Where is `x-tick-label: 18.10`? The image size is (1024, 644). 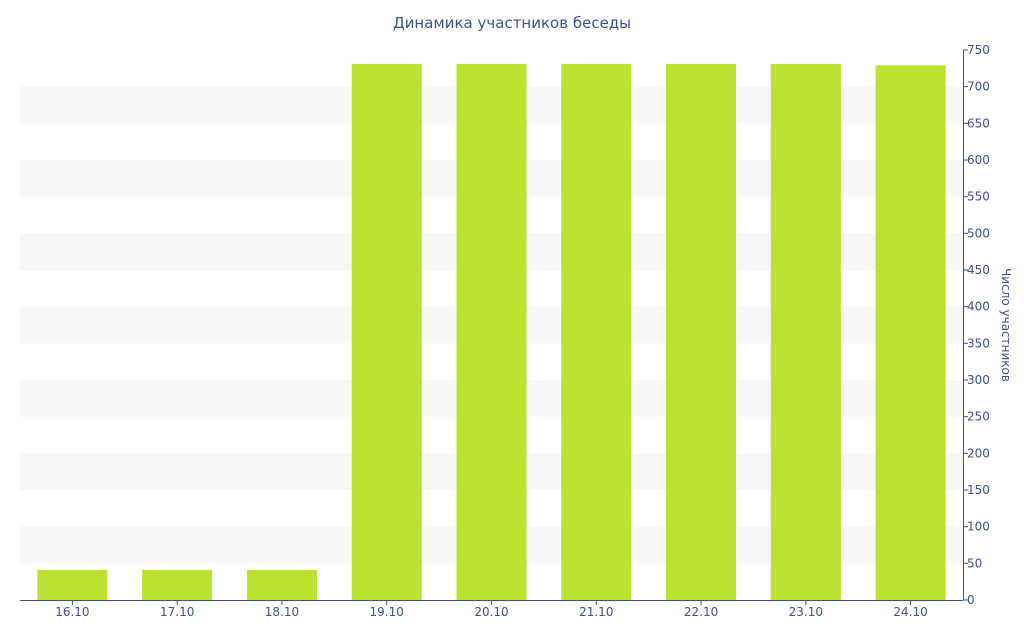 x-tick-label: 18.10 is located at coordinates (282, 612).